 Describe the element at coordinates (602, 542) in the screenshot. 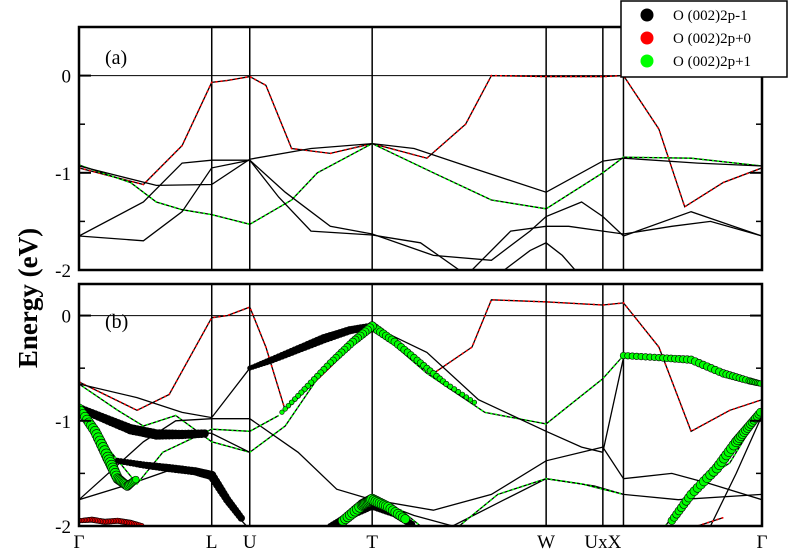

I see `x-tick-label: UxX` at that location.